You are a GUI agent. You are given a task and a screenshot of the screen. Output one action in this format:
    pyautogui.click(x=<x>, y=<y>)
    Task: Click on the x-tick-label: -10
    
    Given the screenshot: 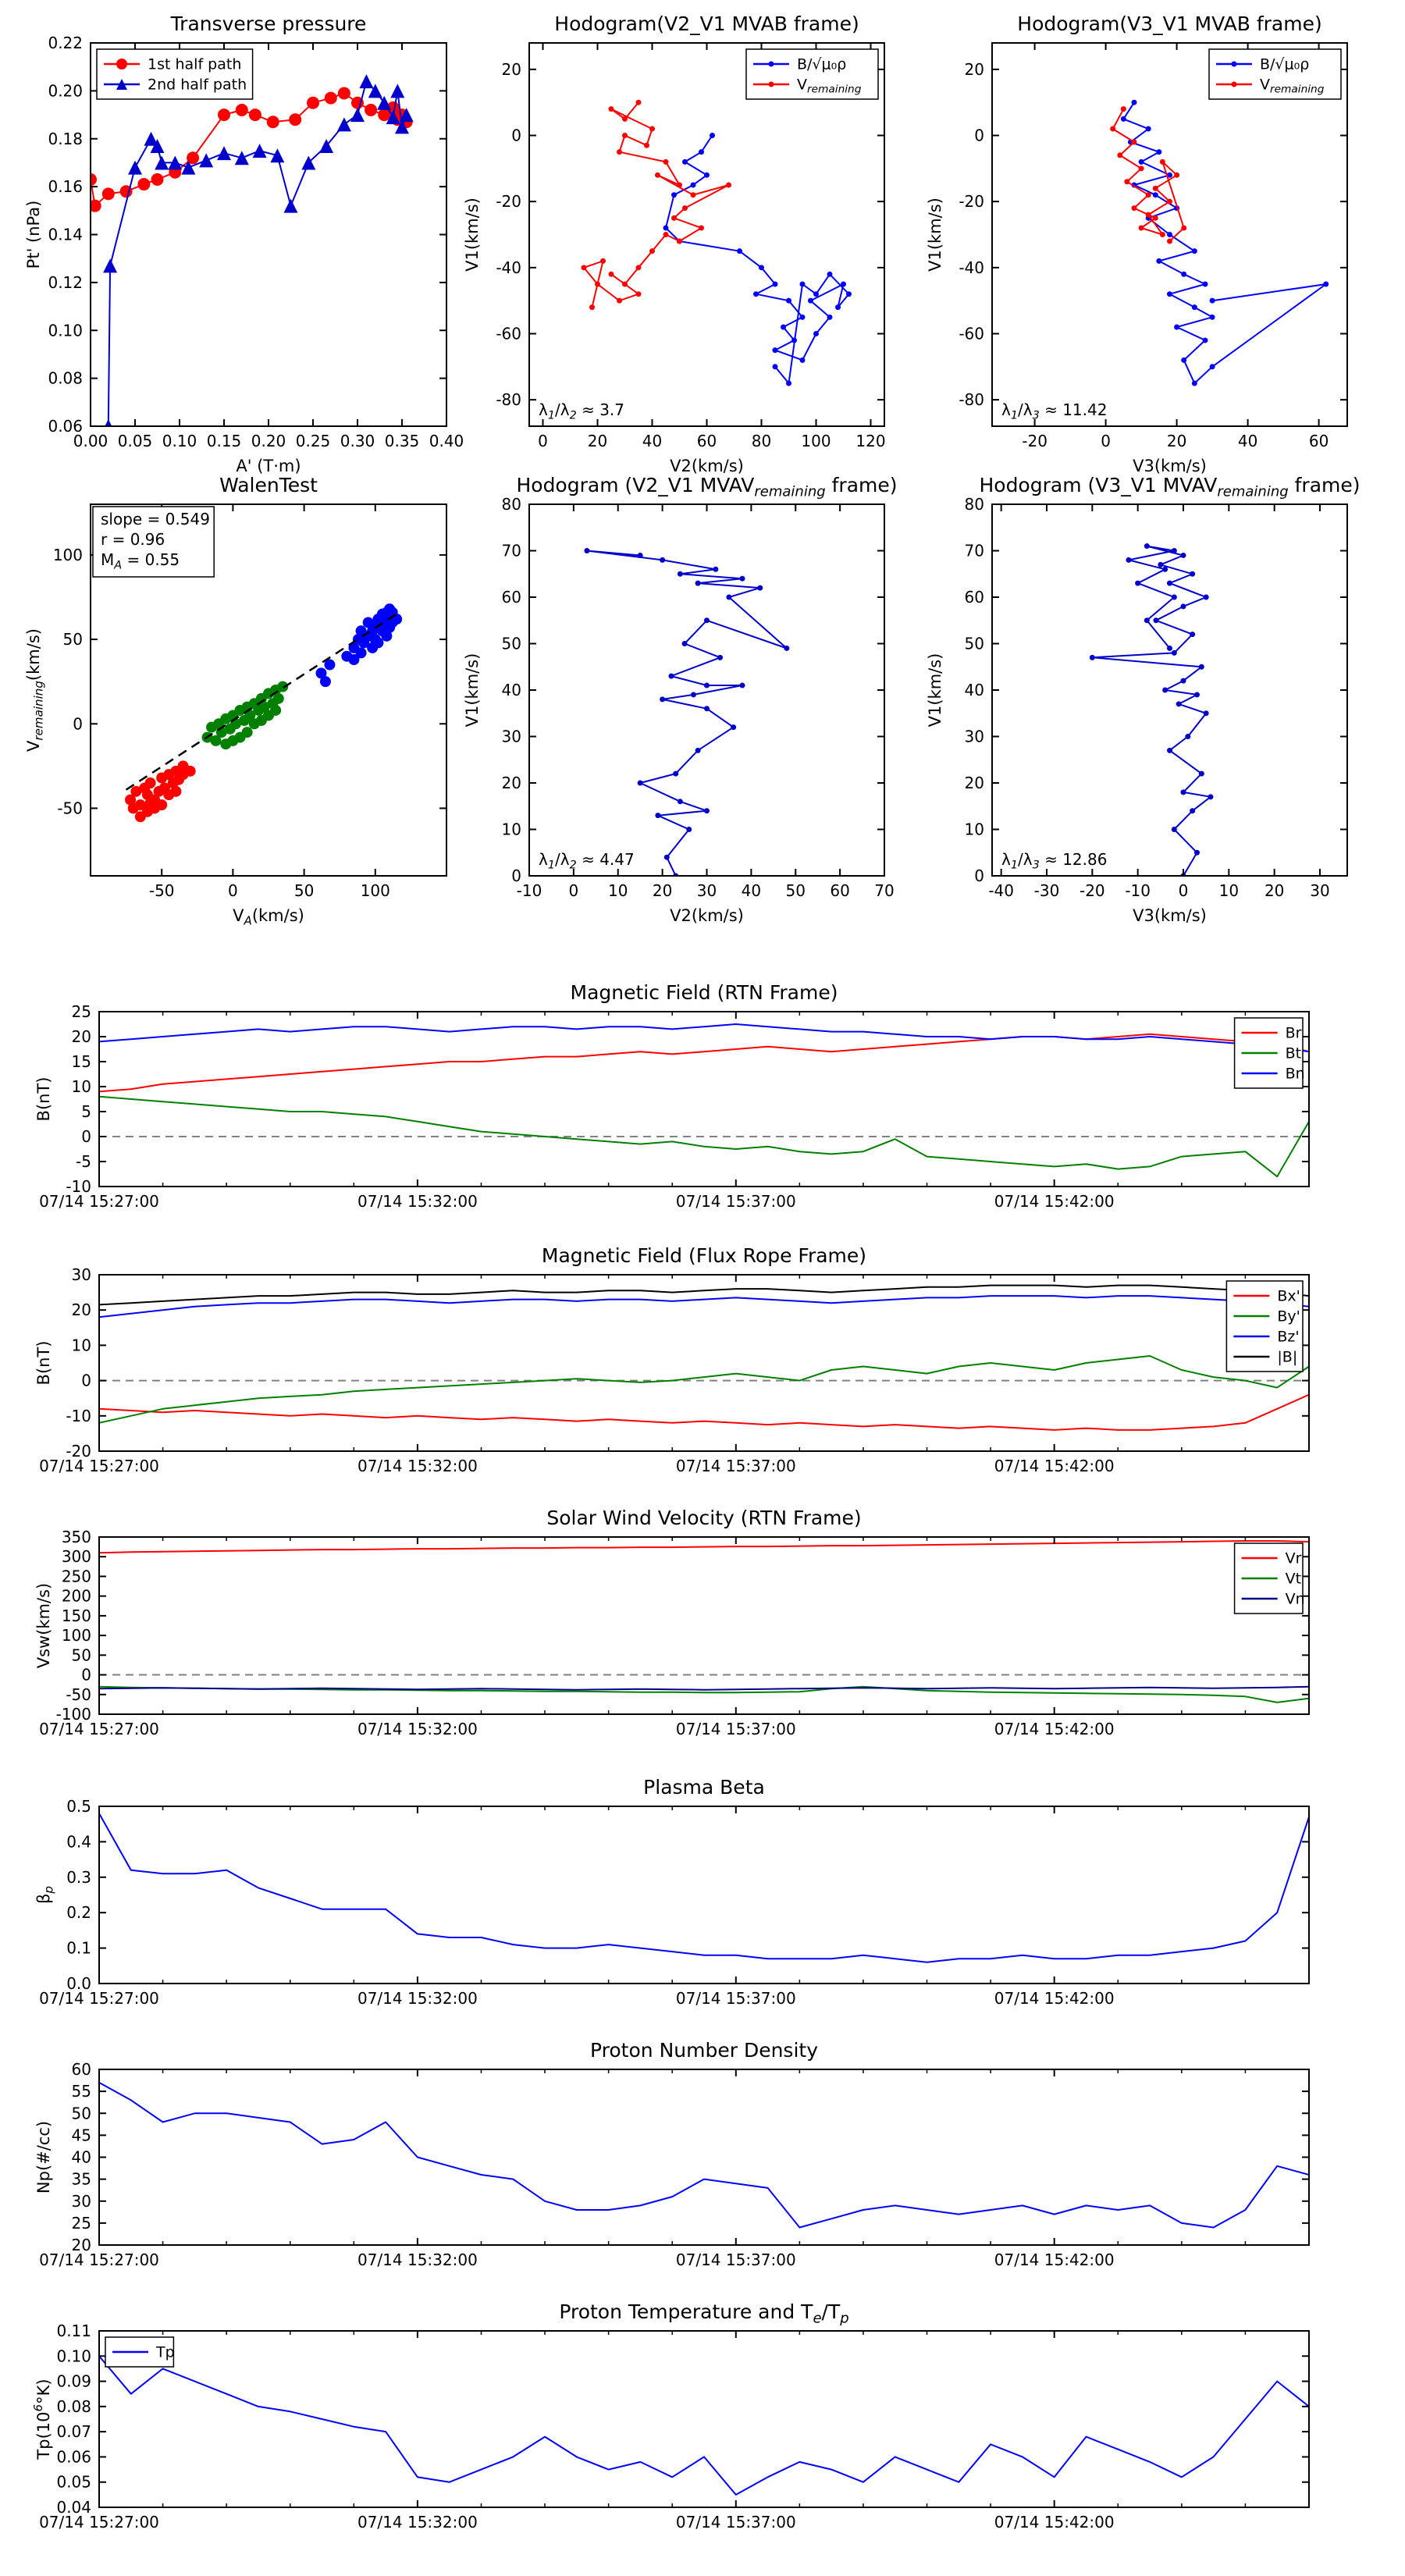 What is the action you would take?
    pyautogui.click(x=530, y=890)
    